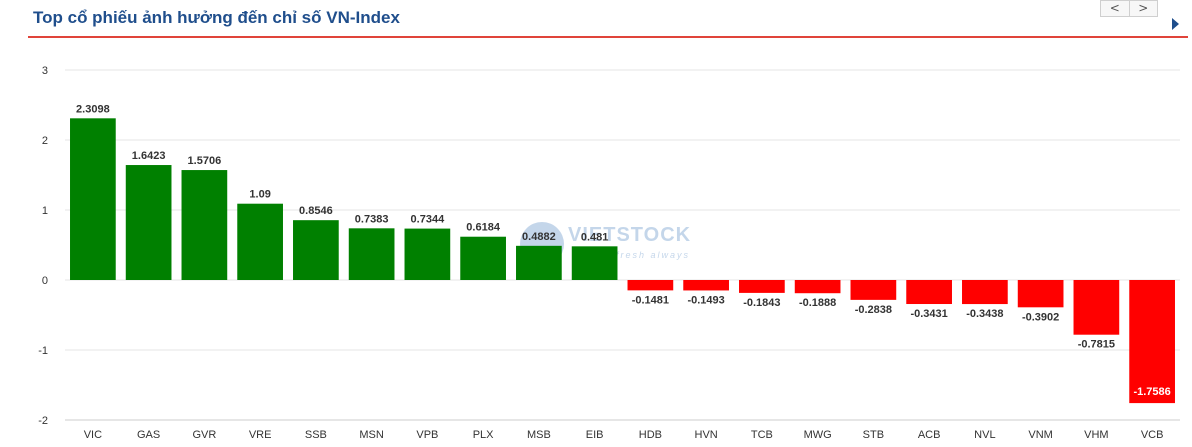  Describe the element at coordinates (1040, 317) in the screenshot. I see `data-label: -0.3902` at that location.